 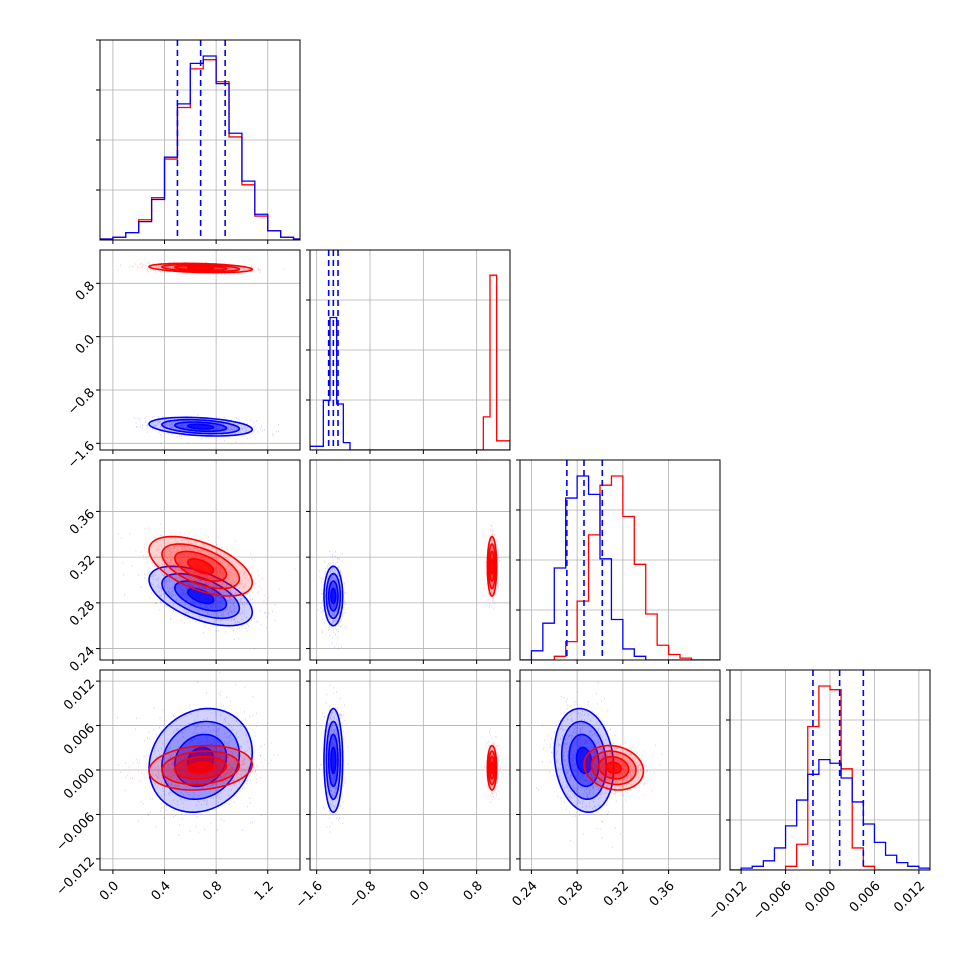 I want to click on y-tick-label: 0.012, so click(x=79, y=695).